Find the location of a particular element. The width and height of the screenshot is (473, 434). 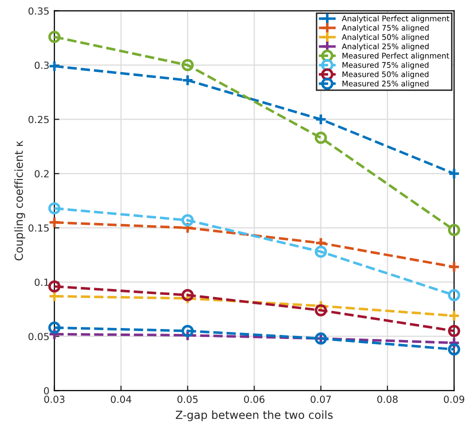

y-axis-title: Coupling coefficient κ is located at coordinates (20, 200).